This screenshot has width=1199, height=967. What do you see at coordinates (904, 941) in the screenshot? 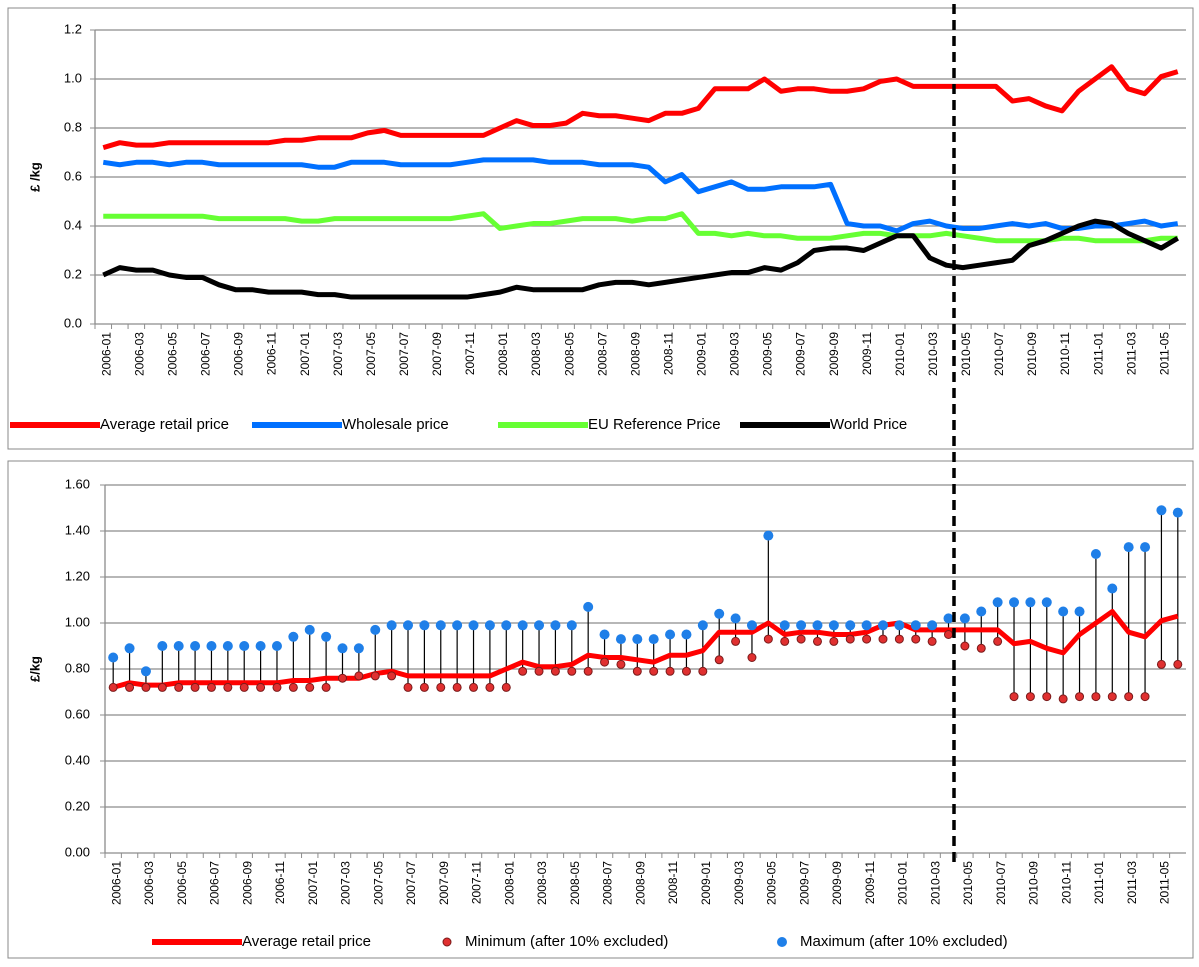
I see `legend-label: Maximum (after 10% excluded)` at bounding box center [904, 941].